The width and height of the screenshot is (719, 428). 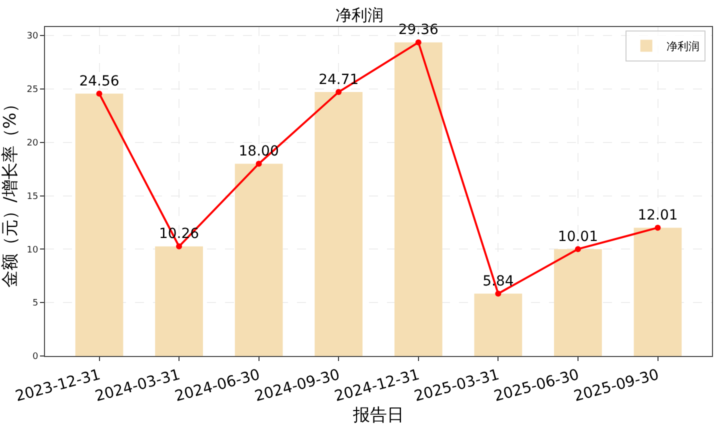 What do you see at coordinates (32, 143) in the screenshot?
I see `y-tick-label: 20` at bounding box center [32, 143].